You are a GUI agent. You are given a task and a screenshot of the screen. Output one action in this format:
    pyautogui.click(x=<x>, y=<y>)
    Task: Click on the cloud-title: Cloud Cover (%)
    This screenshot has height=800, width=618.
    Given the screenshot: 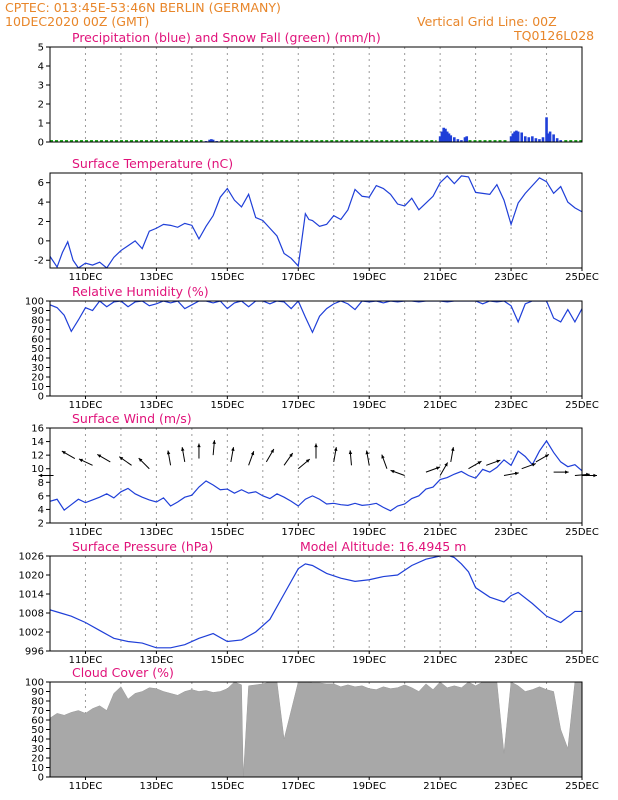 What is the action you would take?
    pyautogui.click(x=123, y=672)
    